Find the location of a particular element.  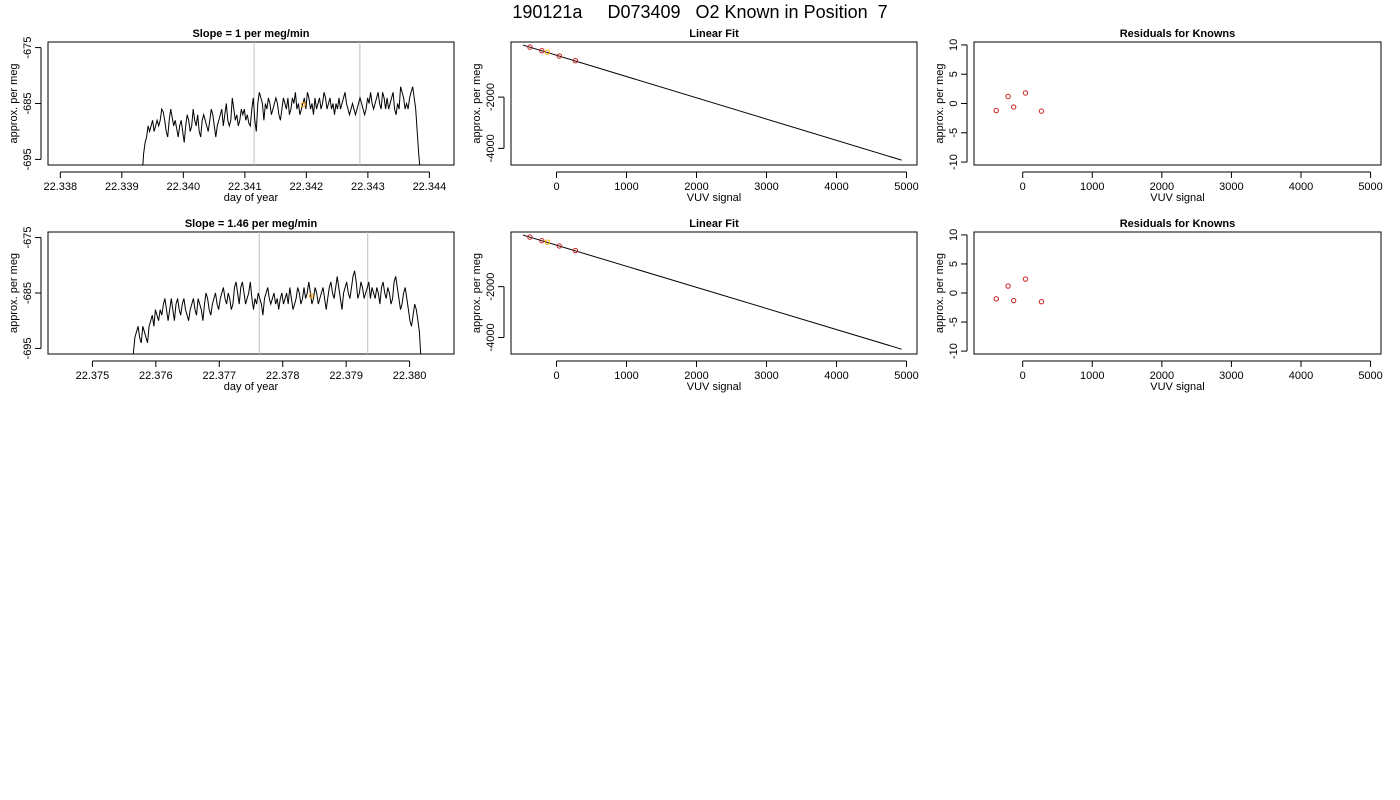

y-tick-label: -5 is located at coordinates (954, 133).